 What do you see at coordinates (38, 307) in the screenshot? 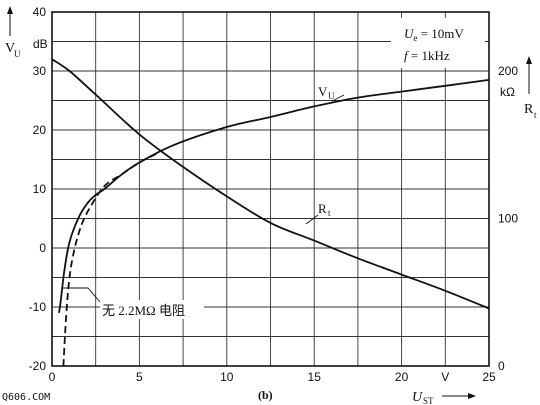
I see `y-left-tick-label: -10` at bounding box center [38, 307].